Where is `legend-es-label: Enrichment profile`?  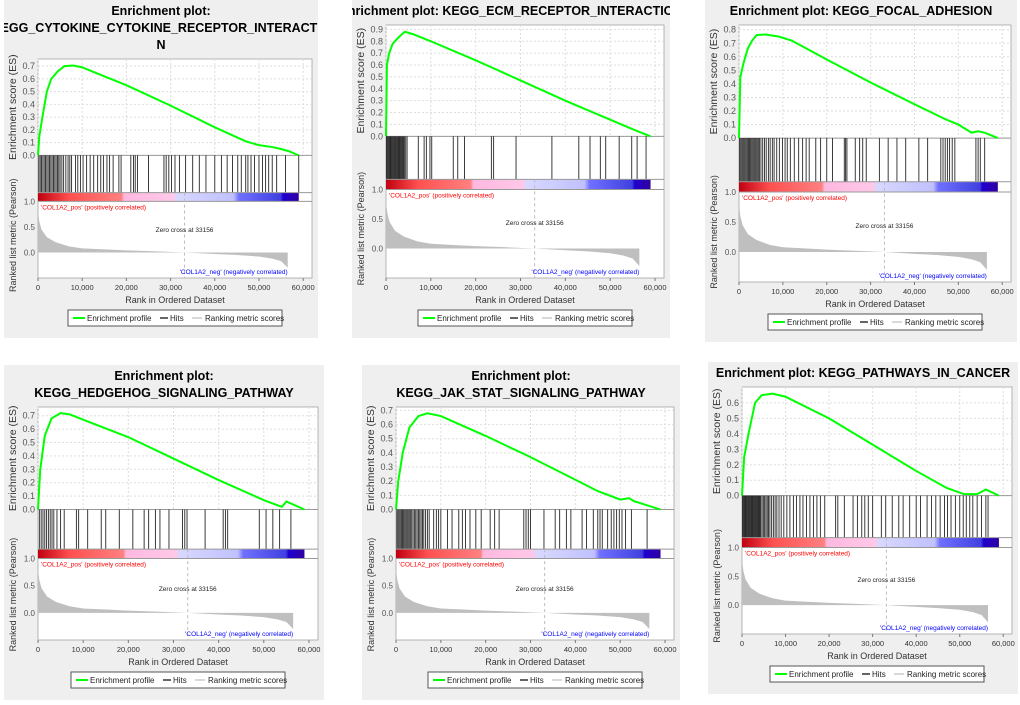
legend-es-label: Enrichment profile is located at coordinates (819, 322).